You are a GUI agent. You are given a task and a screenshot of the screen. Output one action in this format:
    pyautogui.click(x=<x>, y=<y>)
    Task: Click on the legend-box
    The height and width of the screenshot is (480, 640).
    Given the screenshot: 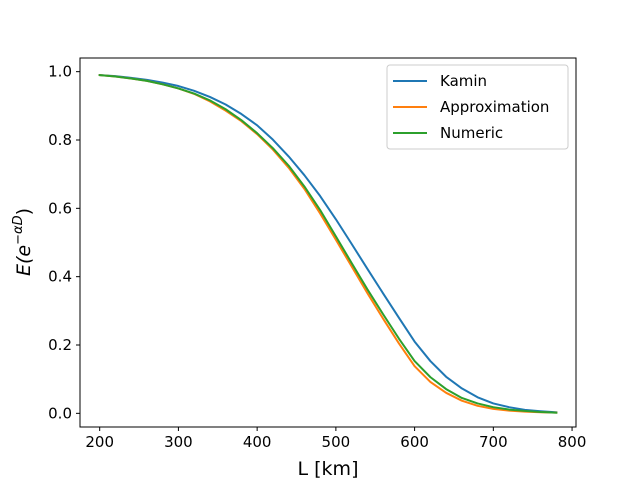 What is the action you would take?
    pyautogui.click(x=477, y=107)
    